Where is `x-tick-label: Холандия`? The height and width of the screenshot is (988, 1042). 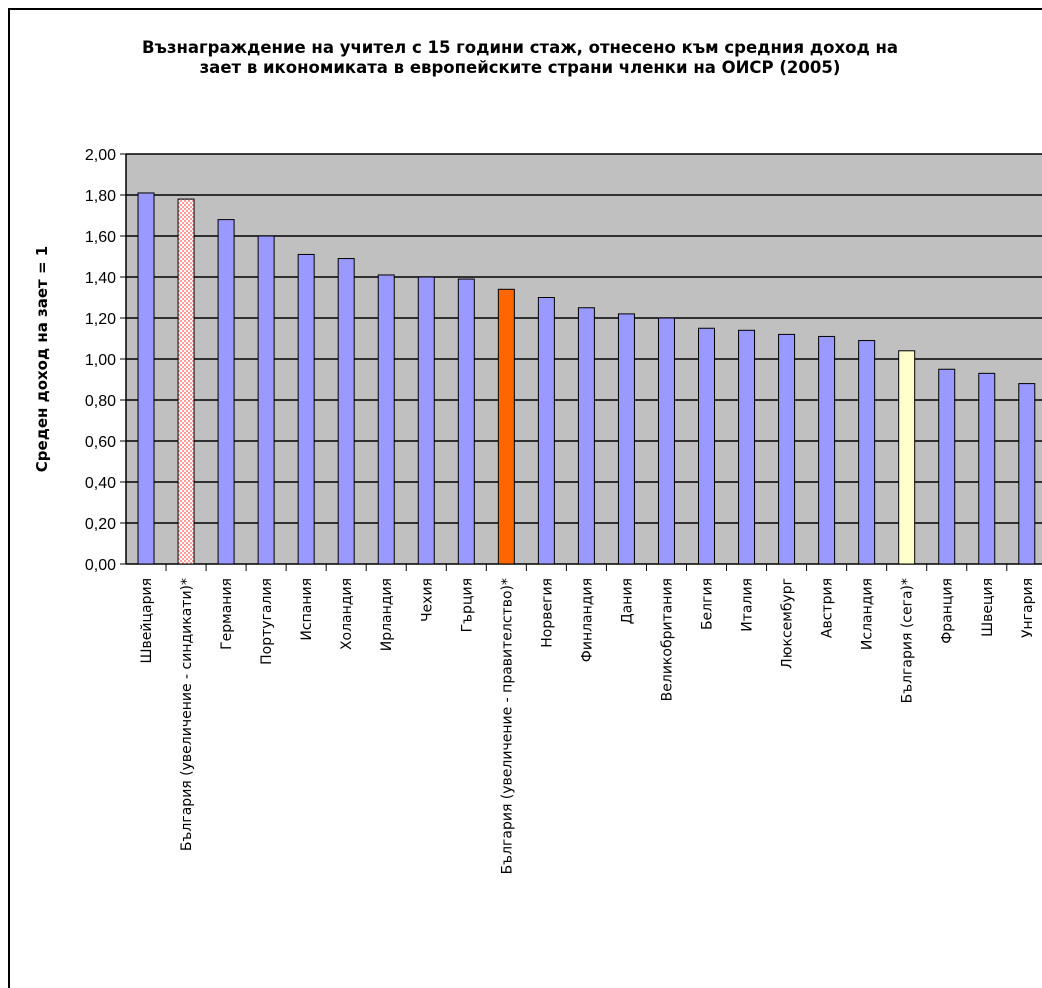
x-tick-label: Холандия is located at coordinates (347, 614).